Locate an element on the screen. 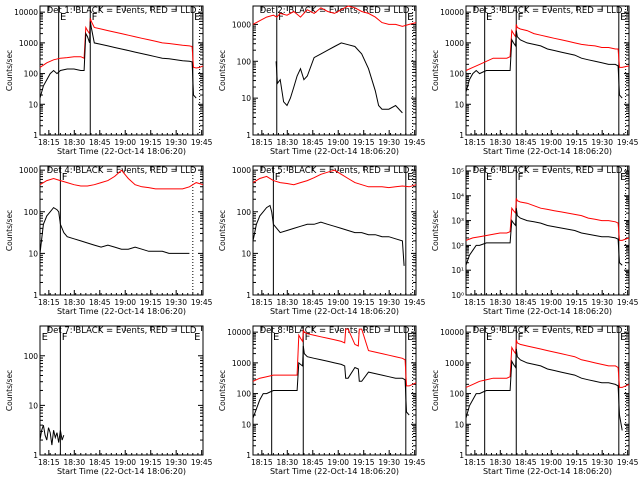 The height and width of the screenshot is (484, 640). y-tick-label: 10⁴ is located at coordinates (457, 196).